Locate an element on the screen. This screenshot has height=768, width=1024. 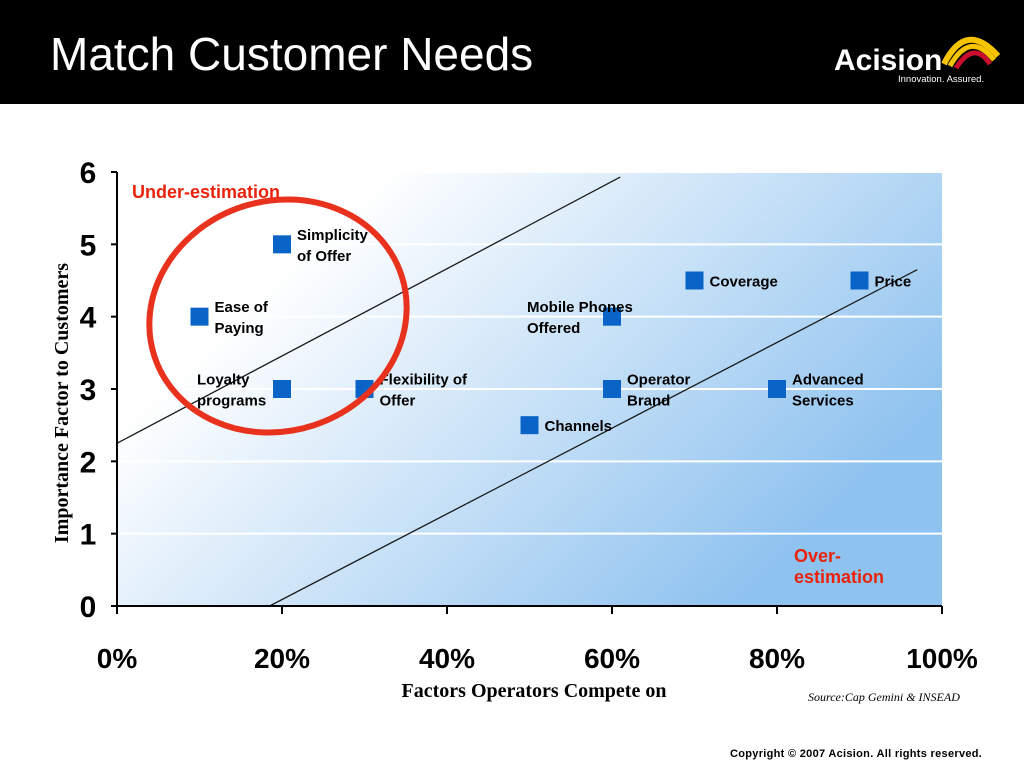
logo-wordmark: Acision is located at coordinates (888, 60).